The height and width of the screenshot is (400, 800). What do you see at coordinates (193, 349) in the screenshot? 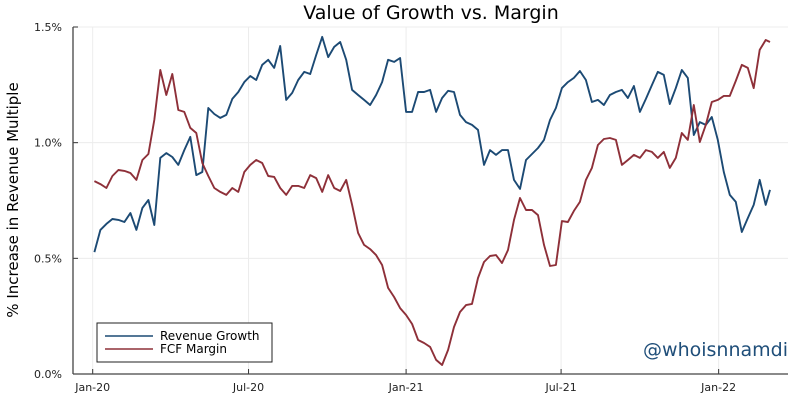
I see `legend-label-fcf-margin: FCF Margin` at bounding box center [193, 349].